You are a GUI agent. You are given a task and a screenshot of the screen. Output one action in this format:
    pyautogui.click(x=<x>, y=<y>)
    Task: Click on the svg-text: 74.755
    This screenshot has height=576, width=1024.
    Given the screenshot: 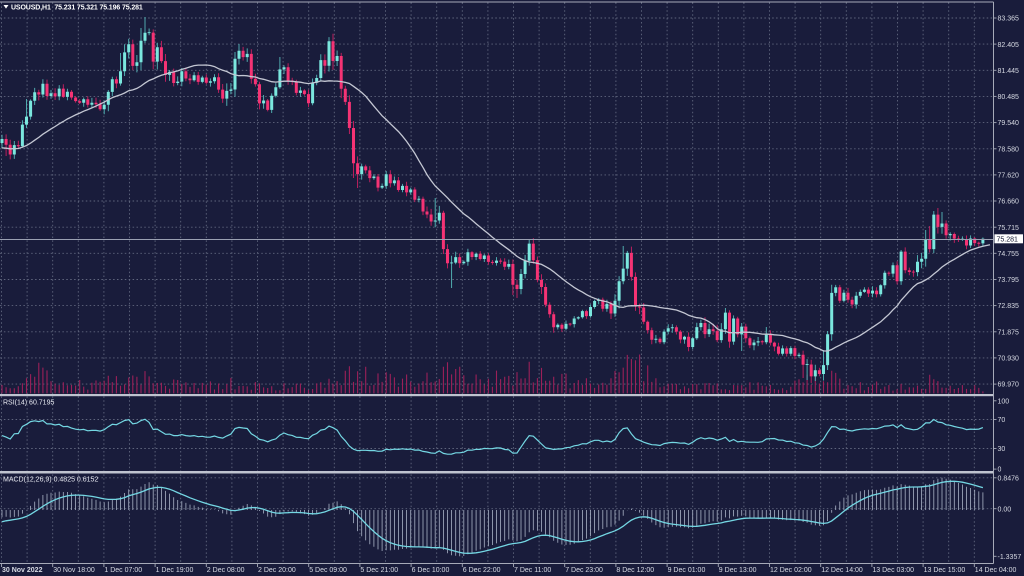 What is the action you would take?
    pyautogui.click(x=1009, y=254)
    